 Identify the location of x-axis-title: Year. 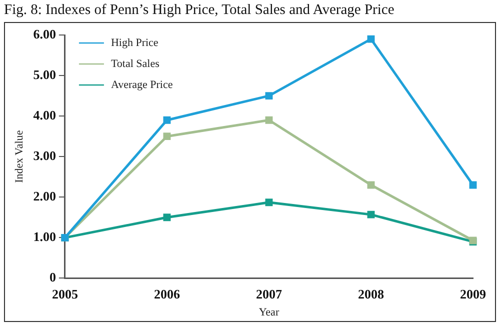
(269, 312).